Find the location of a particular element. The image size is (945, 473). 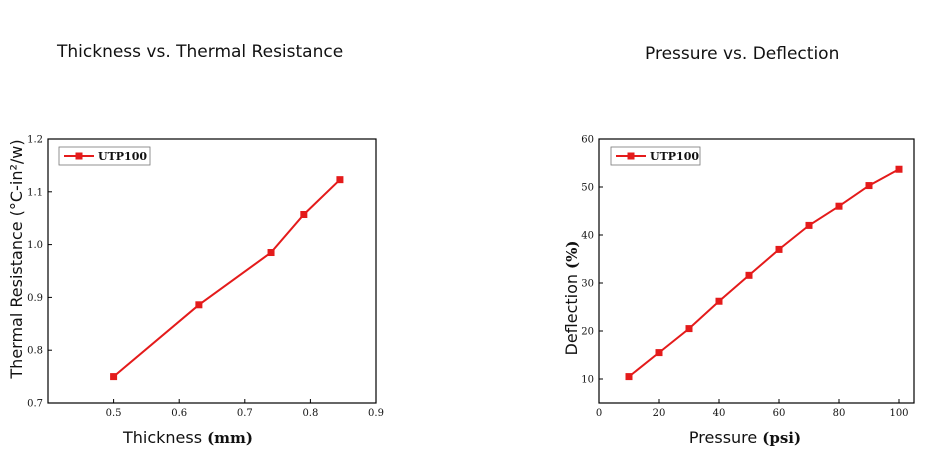

chart-2-y-axis-unit: (%) is located at coordinates (572, 255).